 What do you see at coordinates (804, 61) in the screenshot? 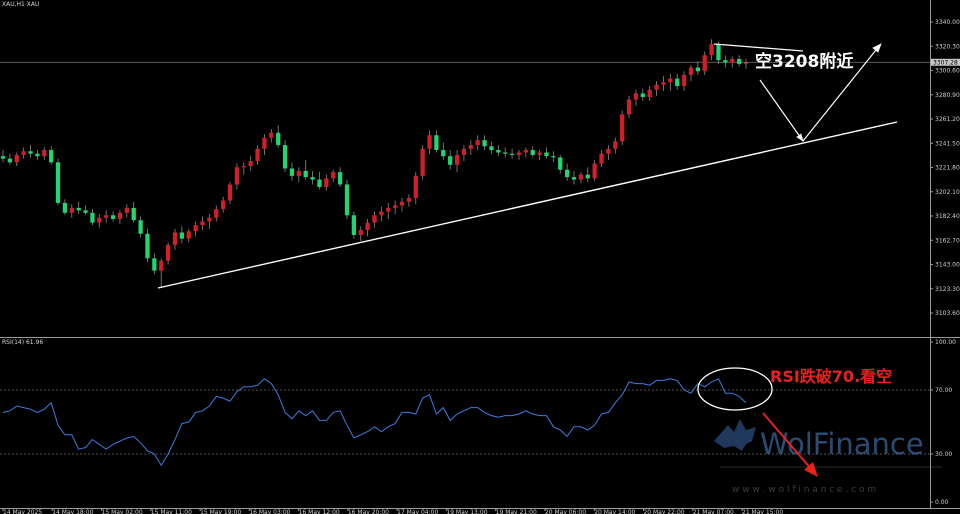
I see `short-annotation-text: 空3208附近` at bounding box center [804, 61].